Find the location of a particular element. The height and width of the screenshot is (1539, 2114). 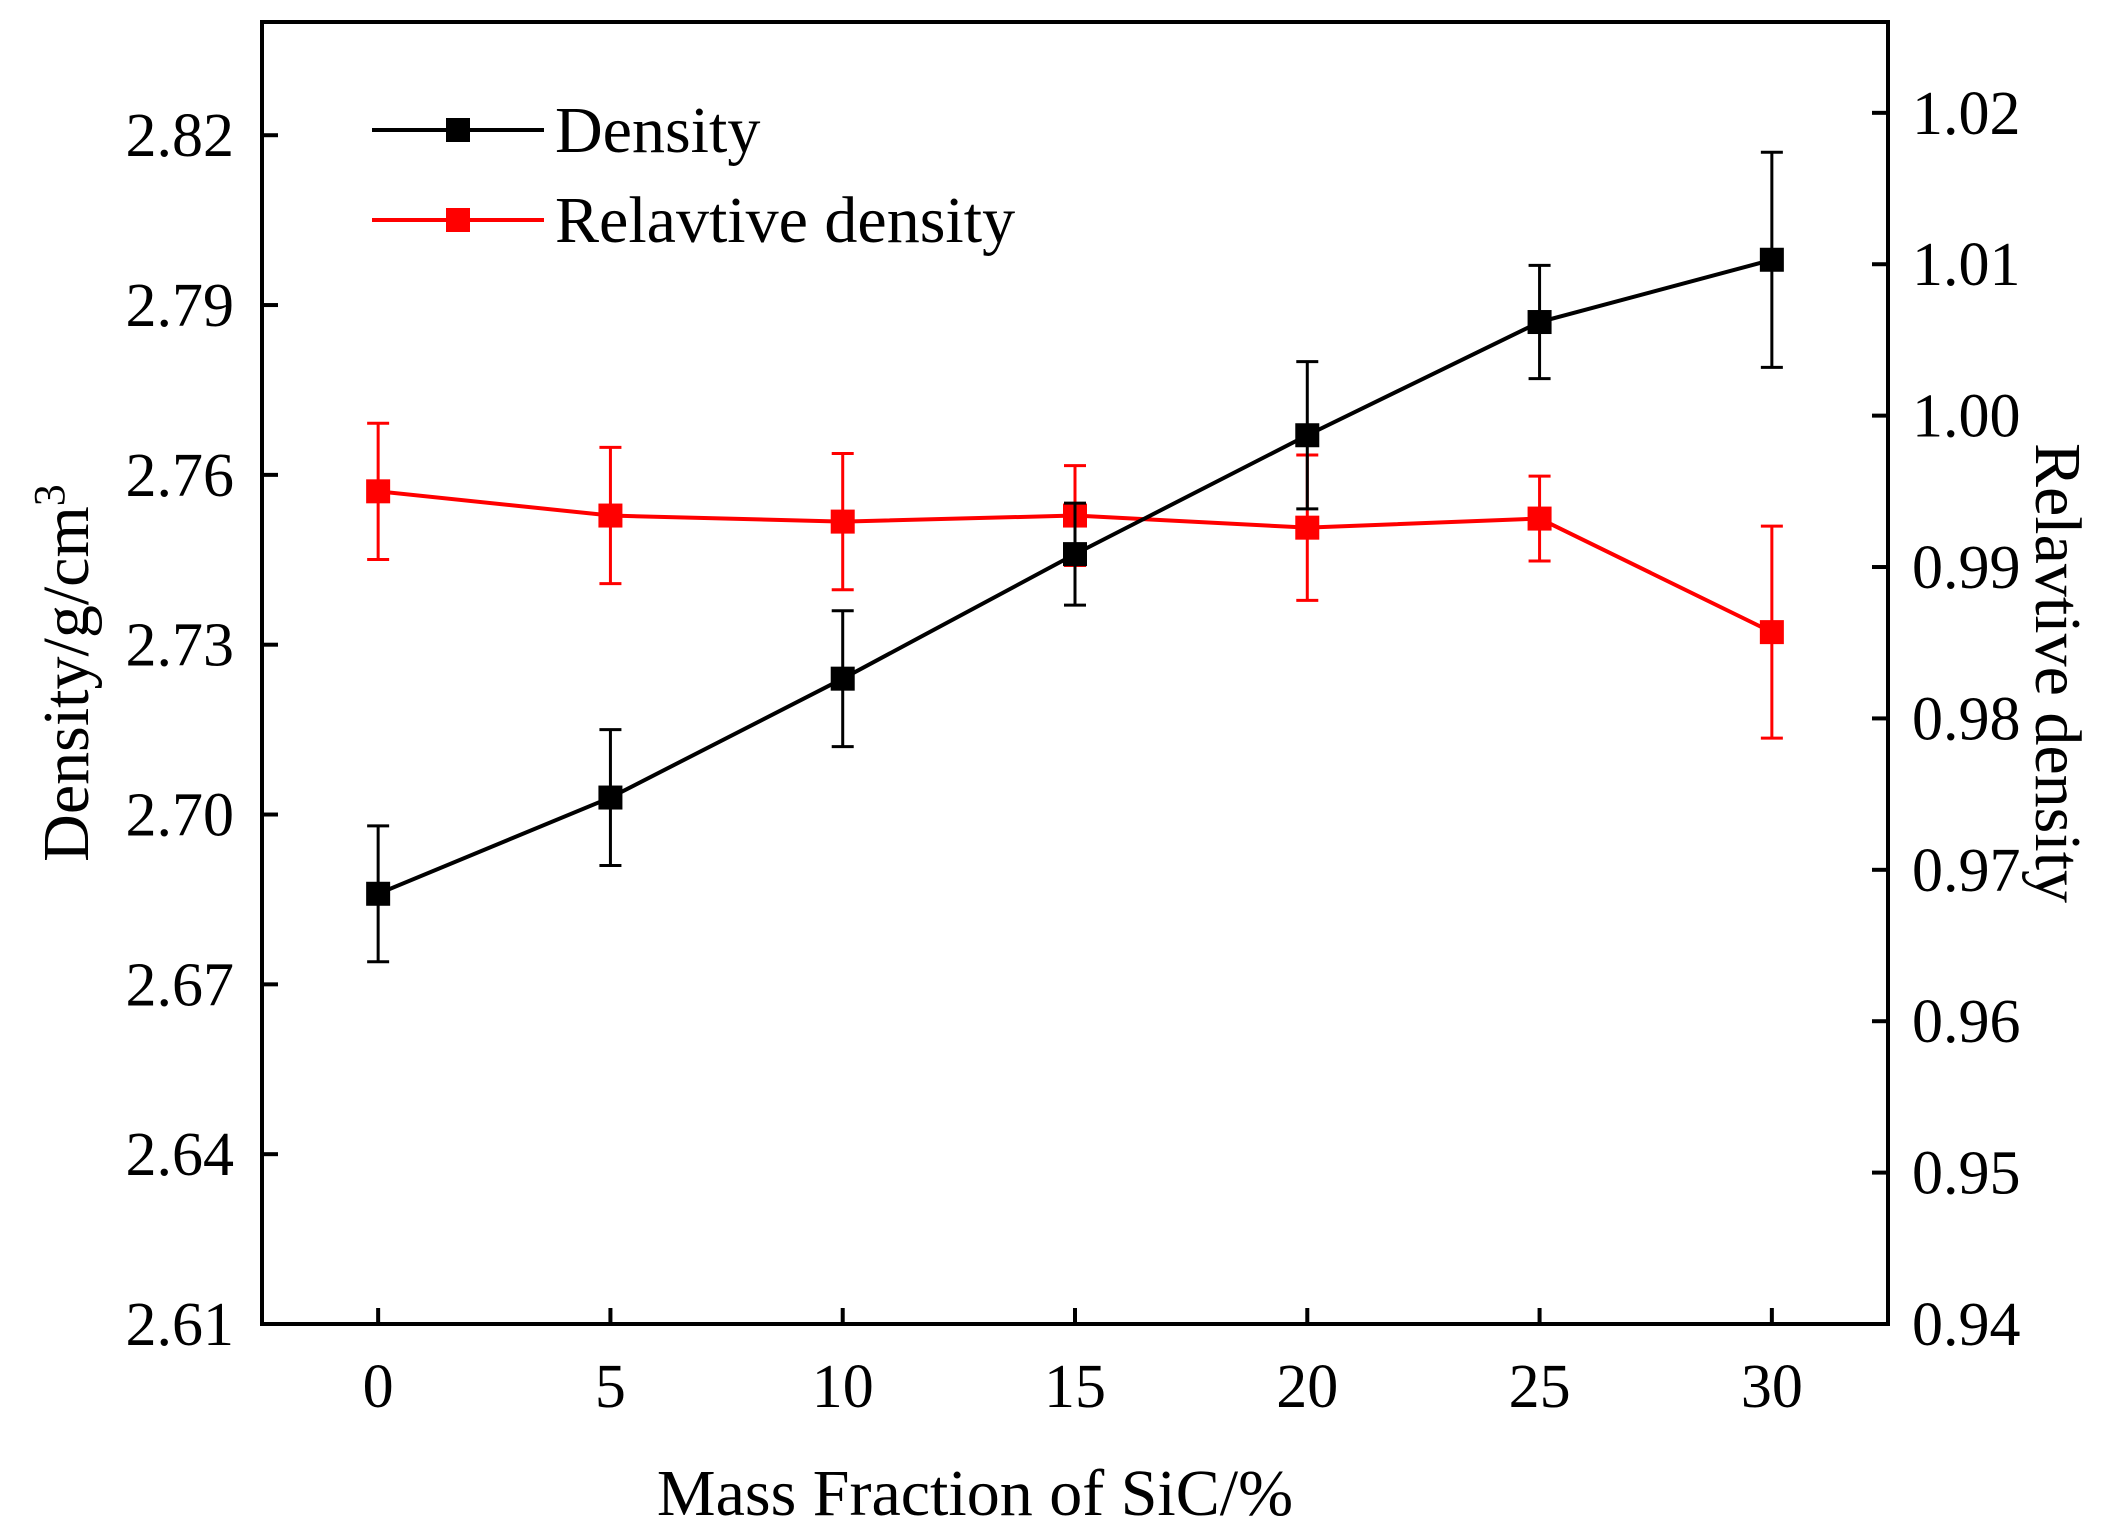

legend-label-density: Density is located at coordinates (657, 130).